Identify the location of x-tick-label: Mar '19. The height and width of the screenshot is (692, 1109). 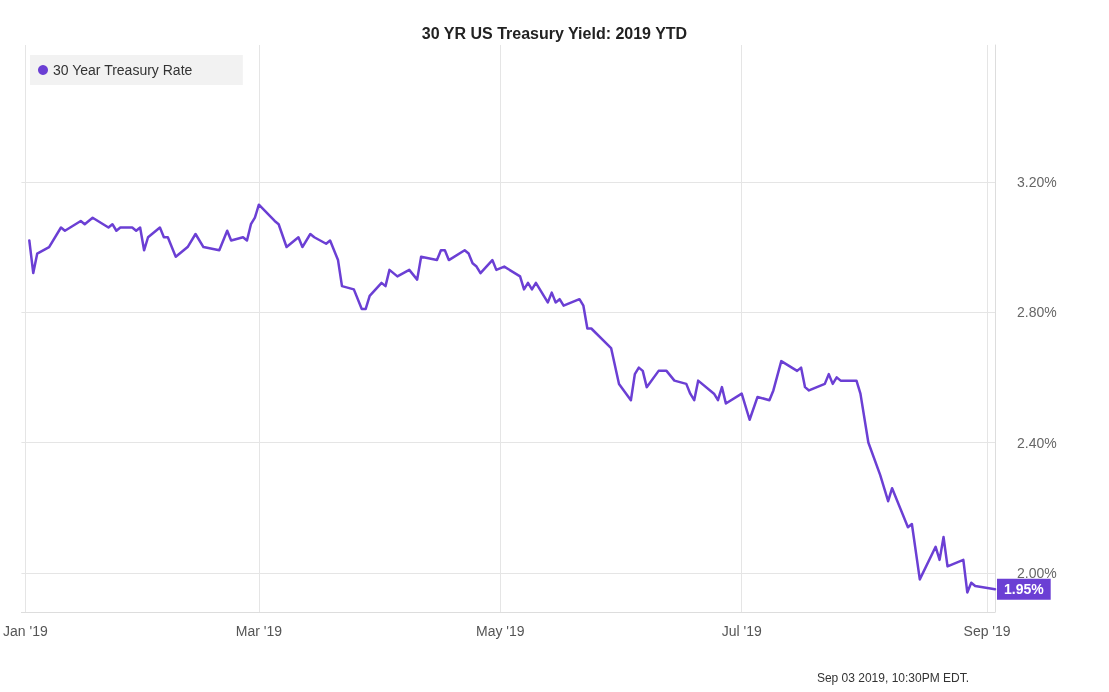
(259, 631).